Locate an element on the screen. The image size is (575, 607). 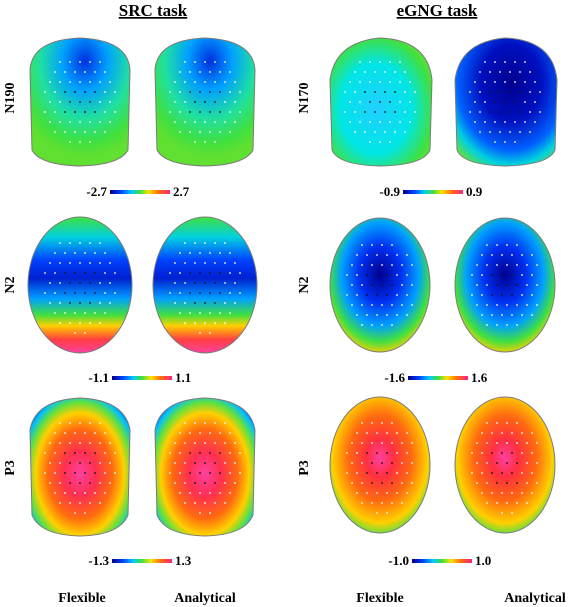
colorbar-min-egng-n170: -0.9 is located at coordinates (389, 191).